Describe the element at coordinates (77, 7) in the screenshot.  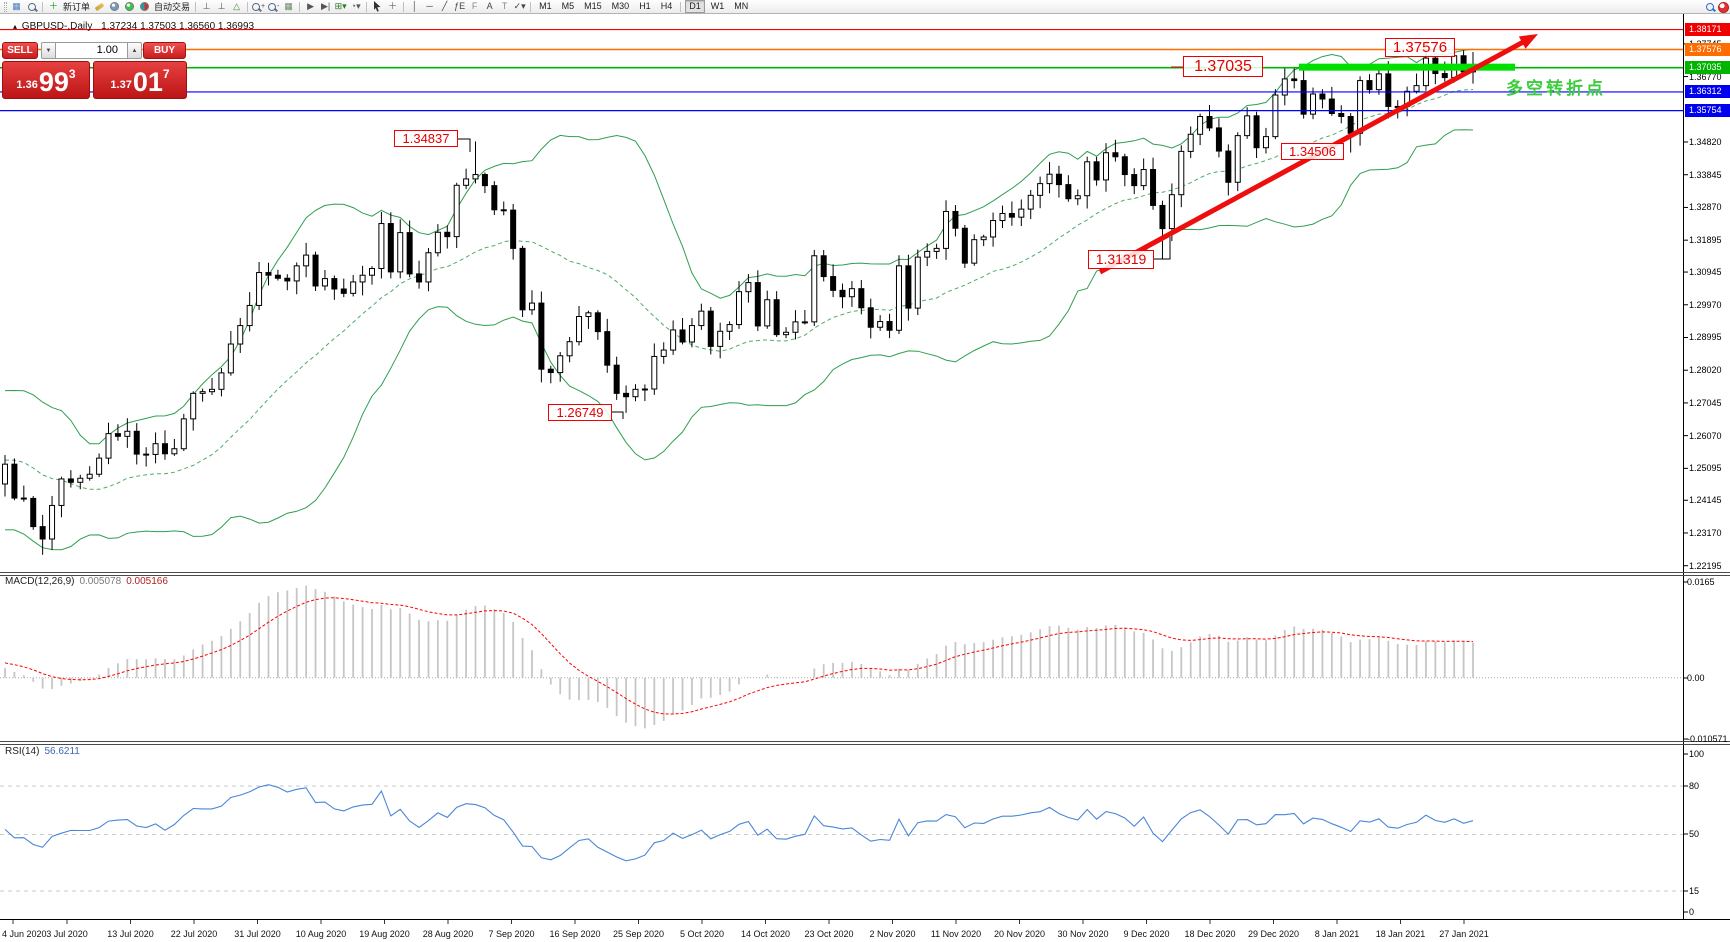
I see `new-order-label: 新订单` at that location.